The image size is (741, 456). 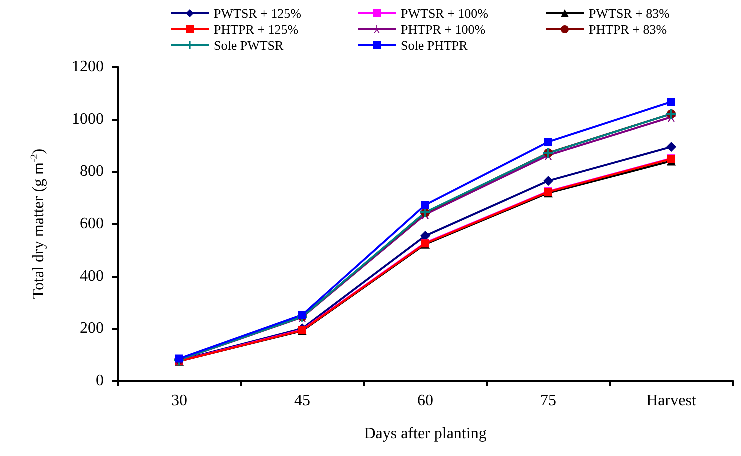 What do you see at coordinates (548, 401) in the screenshot?
I see `x-tick-label: 75` at bounding box center [548, 401].